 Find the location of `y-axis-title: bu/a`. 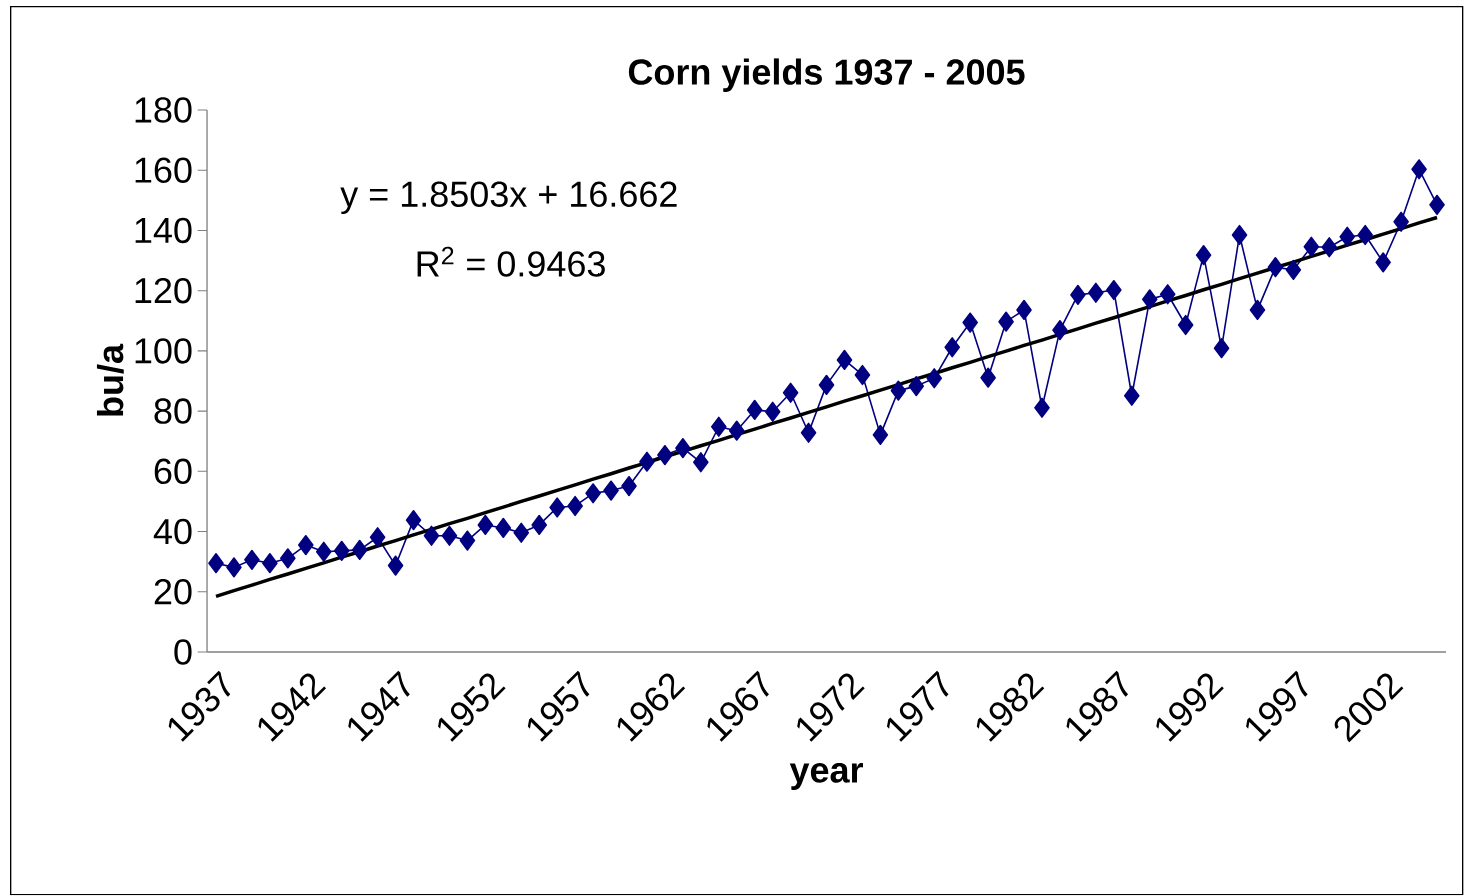

y-axis-title: bu/a is located at coordinates (110, 379).